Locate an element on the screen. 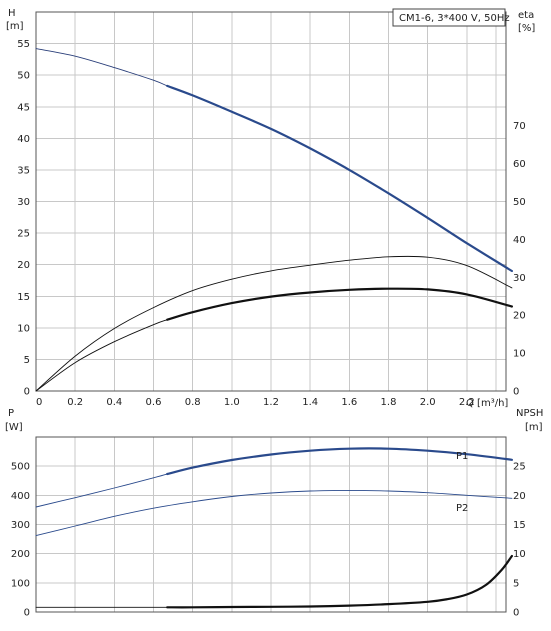  left-tick-label: 300 is located at coordinates (20, 525).